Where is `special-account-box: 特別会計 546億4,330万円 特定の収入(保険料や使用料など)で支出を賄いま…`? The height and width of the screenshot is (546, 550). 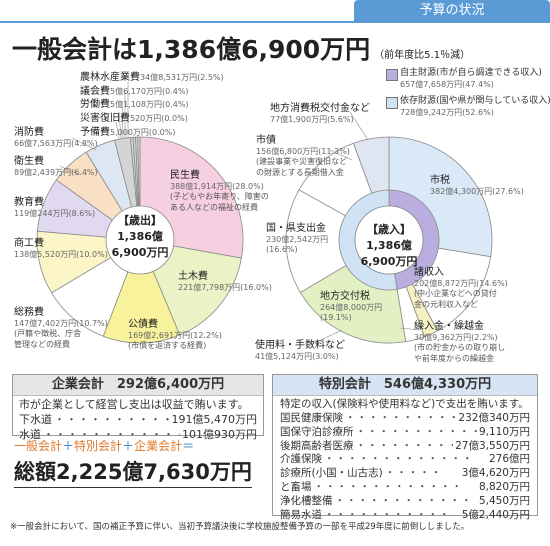
special-account-box: 特別会計 546億4,330万円 特定の収入(保険料や使用料など)で支出を賄いま… is located at coordinates (405, 447).